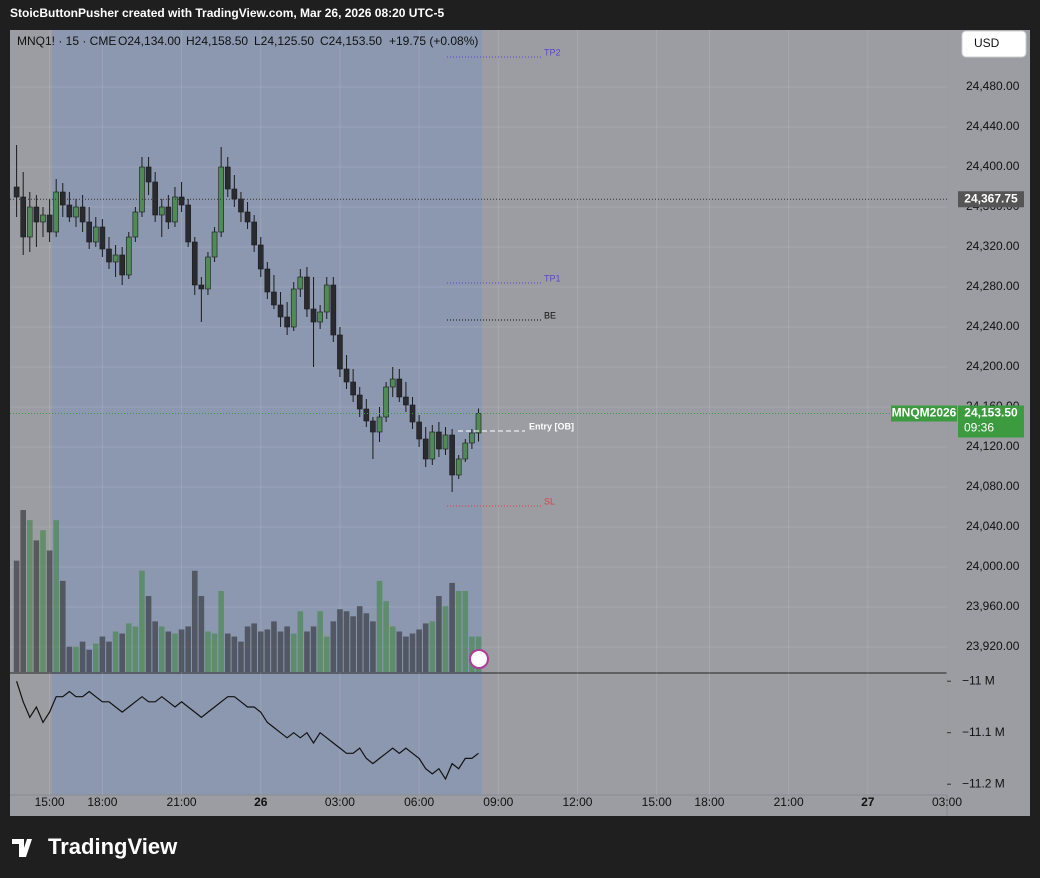  I want to click on price-badge, so click(991, 421).